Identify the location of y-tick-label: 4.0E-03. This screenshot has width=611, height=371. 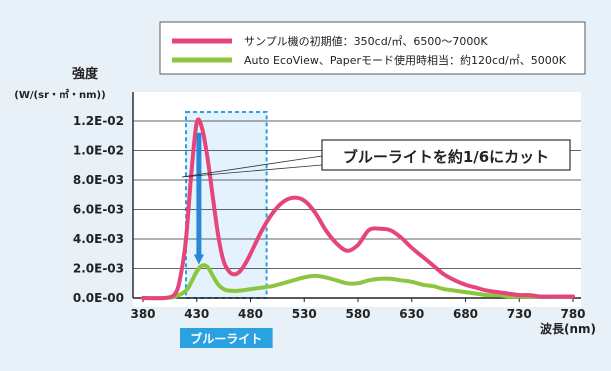
(98, 239).